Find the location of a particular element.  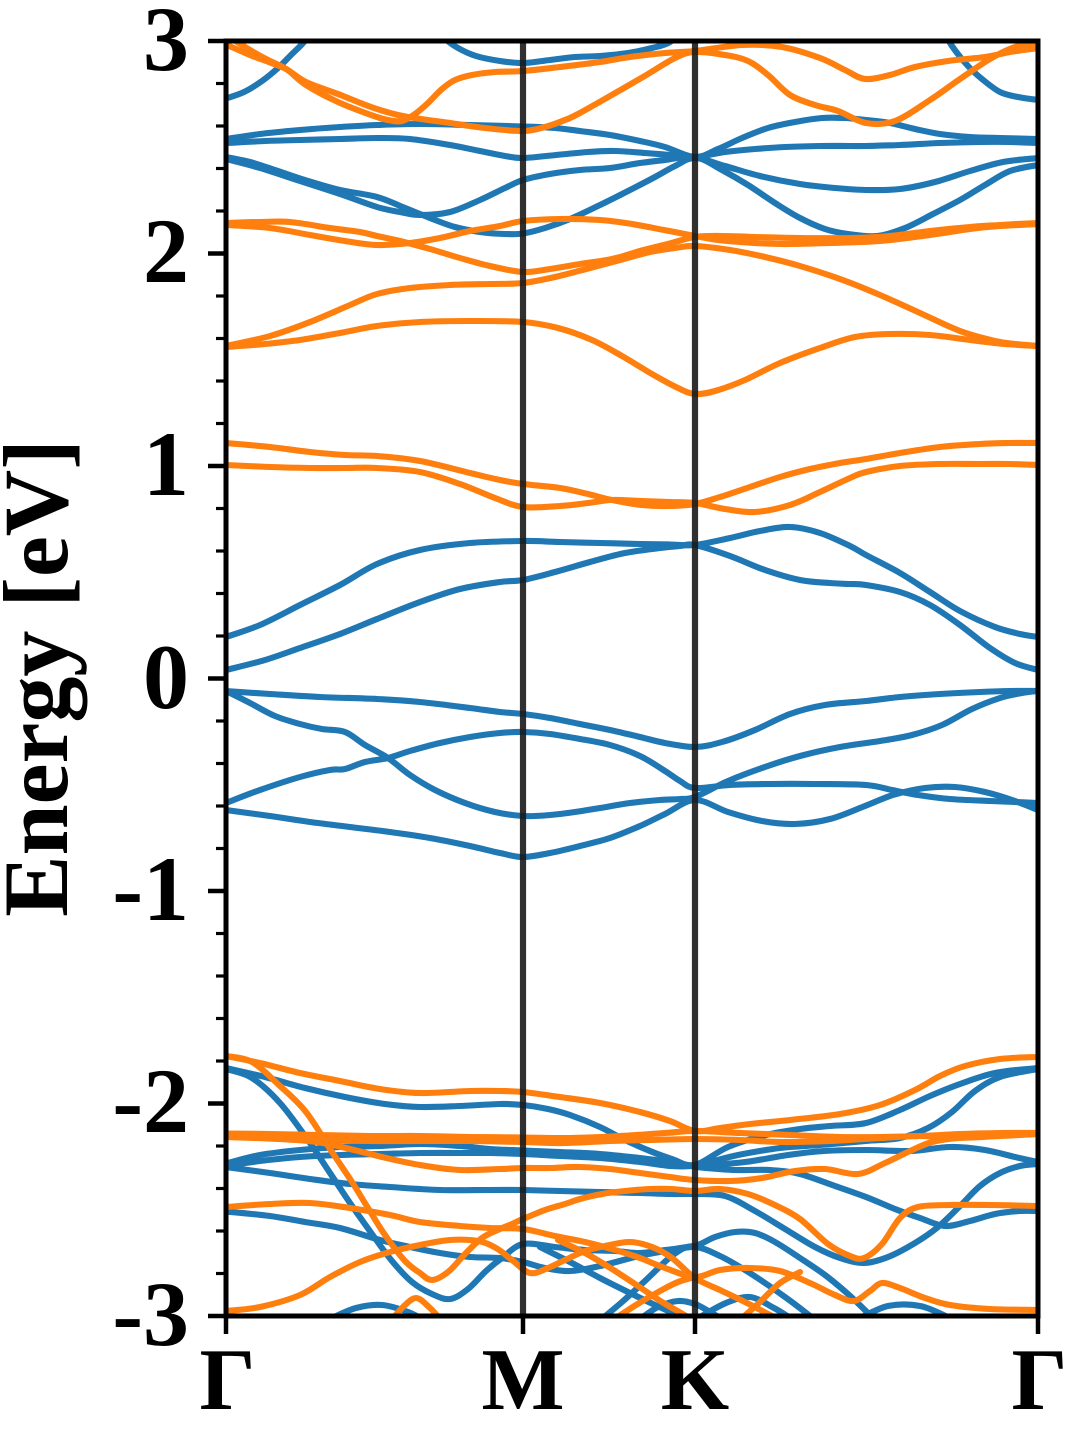

svg-text: 3 is located at coordinates (166, 45).